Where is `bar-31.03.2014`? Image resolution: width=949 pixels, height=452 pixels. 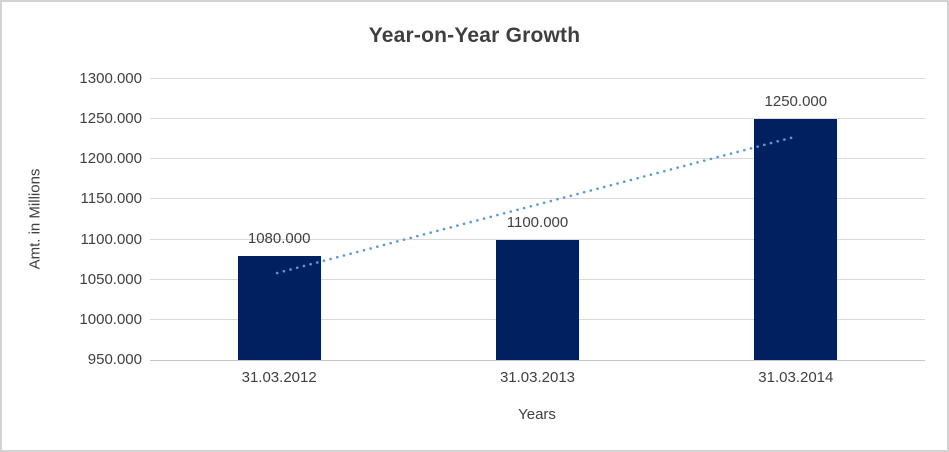 bar-31.03.2014 is located at coordinates (796, 239).